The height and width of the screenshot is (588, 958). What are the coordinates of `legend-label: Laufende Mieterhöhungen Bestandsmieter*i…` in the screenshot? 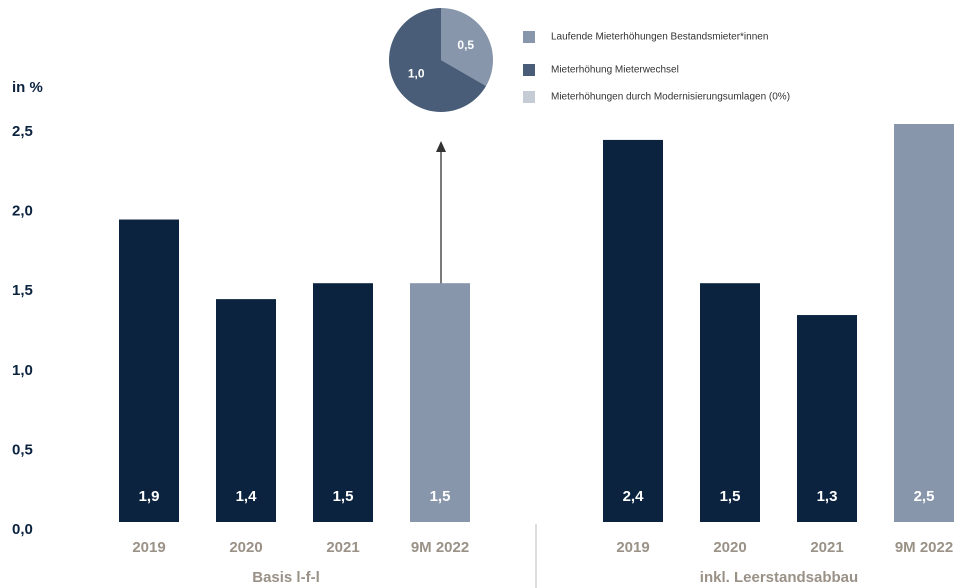 It's located at (659, 37).